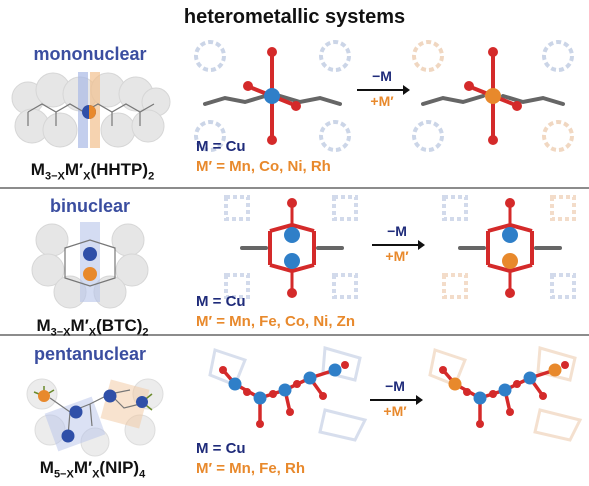 This screenshot has width=589, height=486. What do you see at coordinates (294, 17) in the screenshot?
I see `figure-title: heterometallic systems` at bounding box center [294, 17].